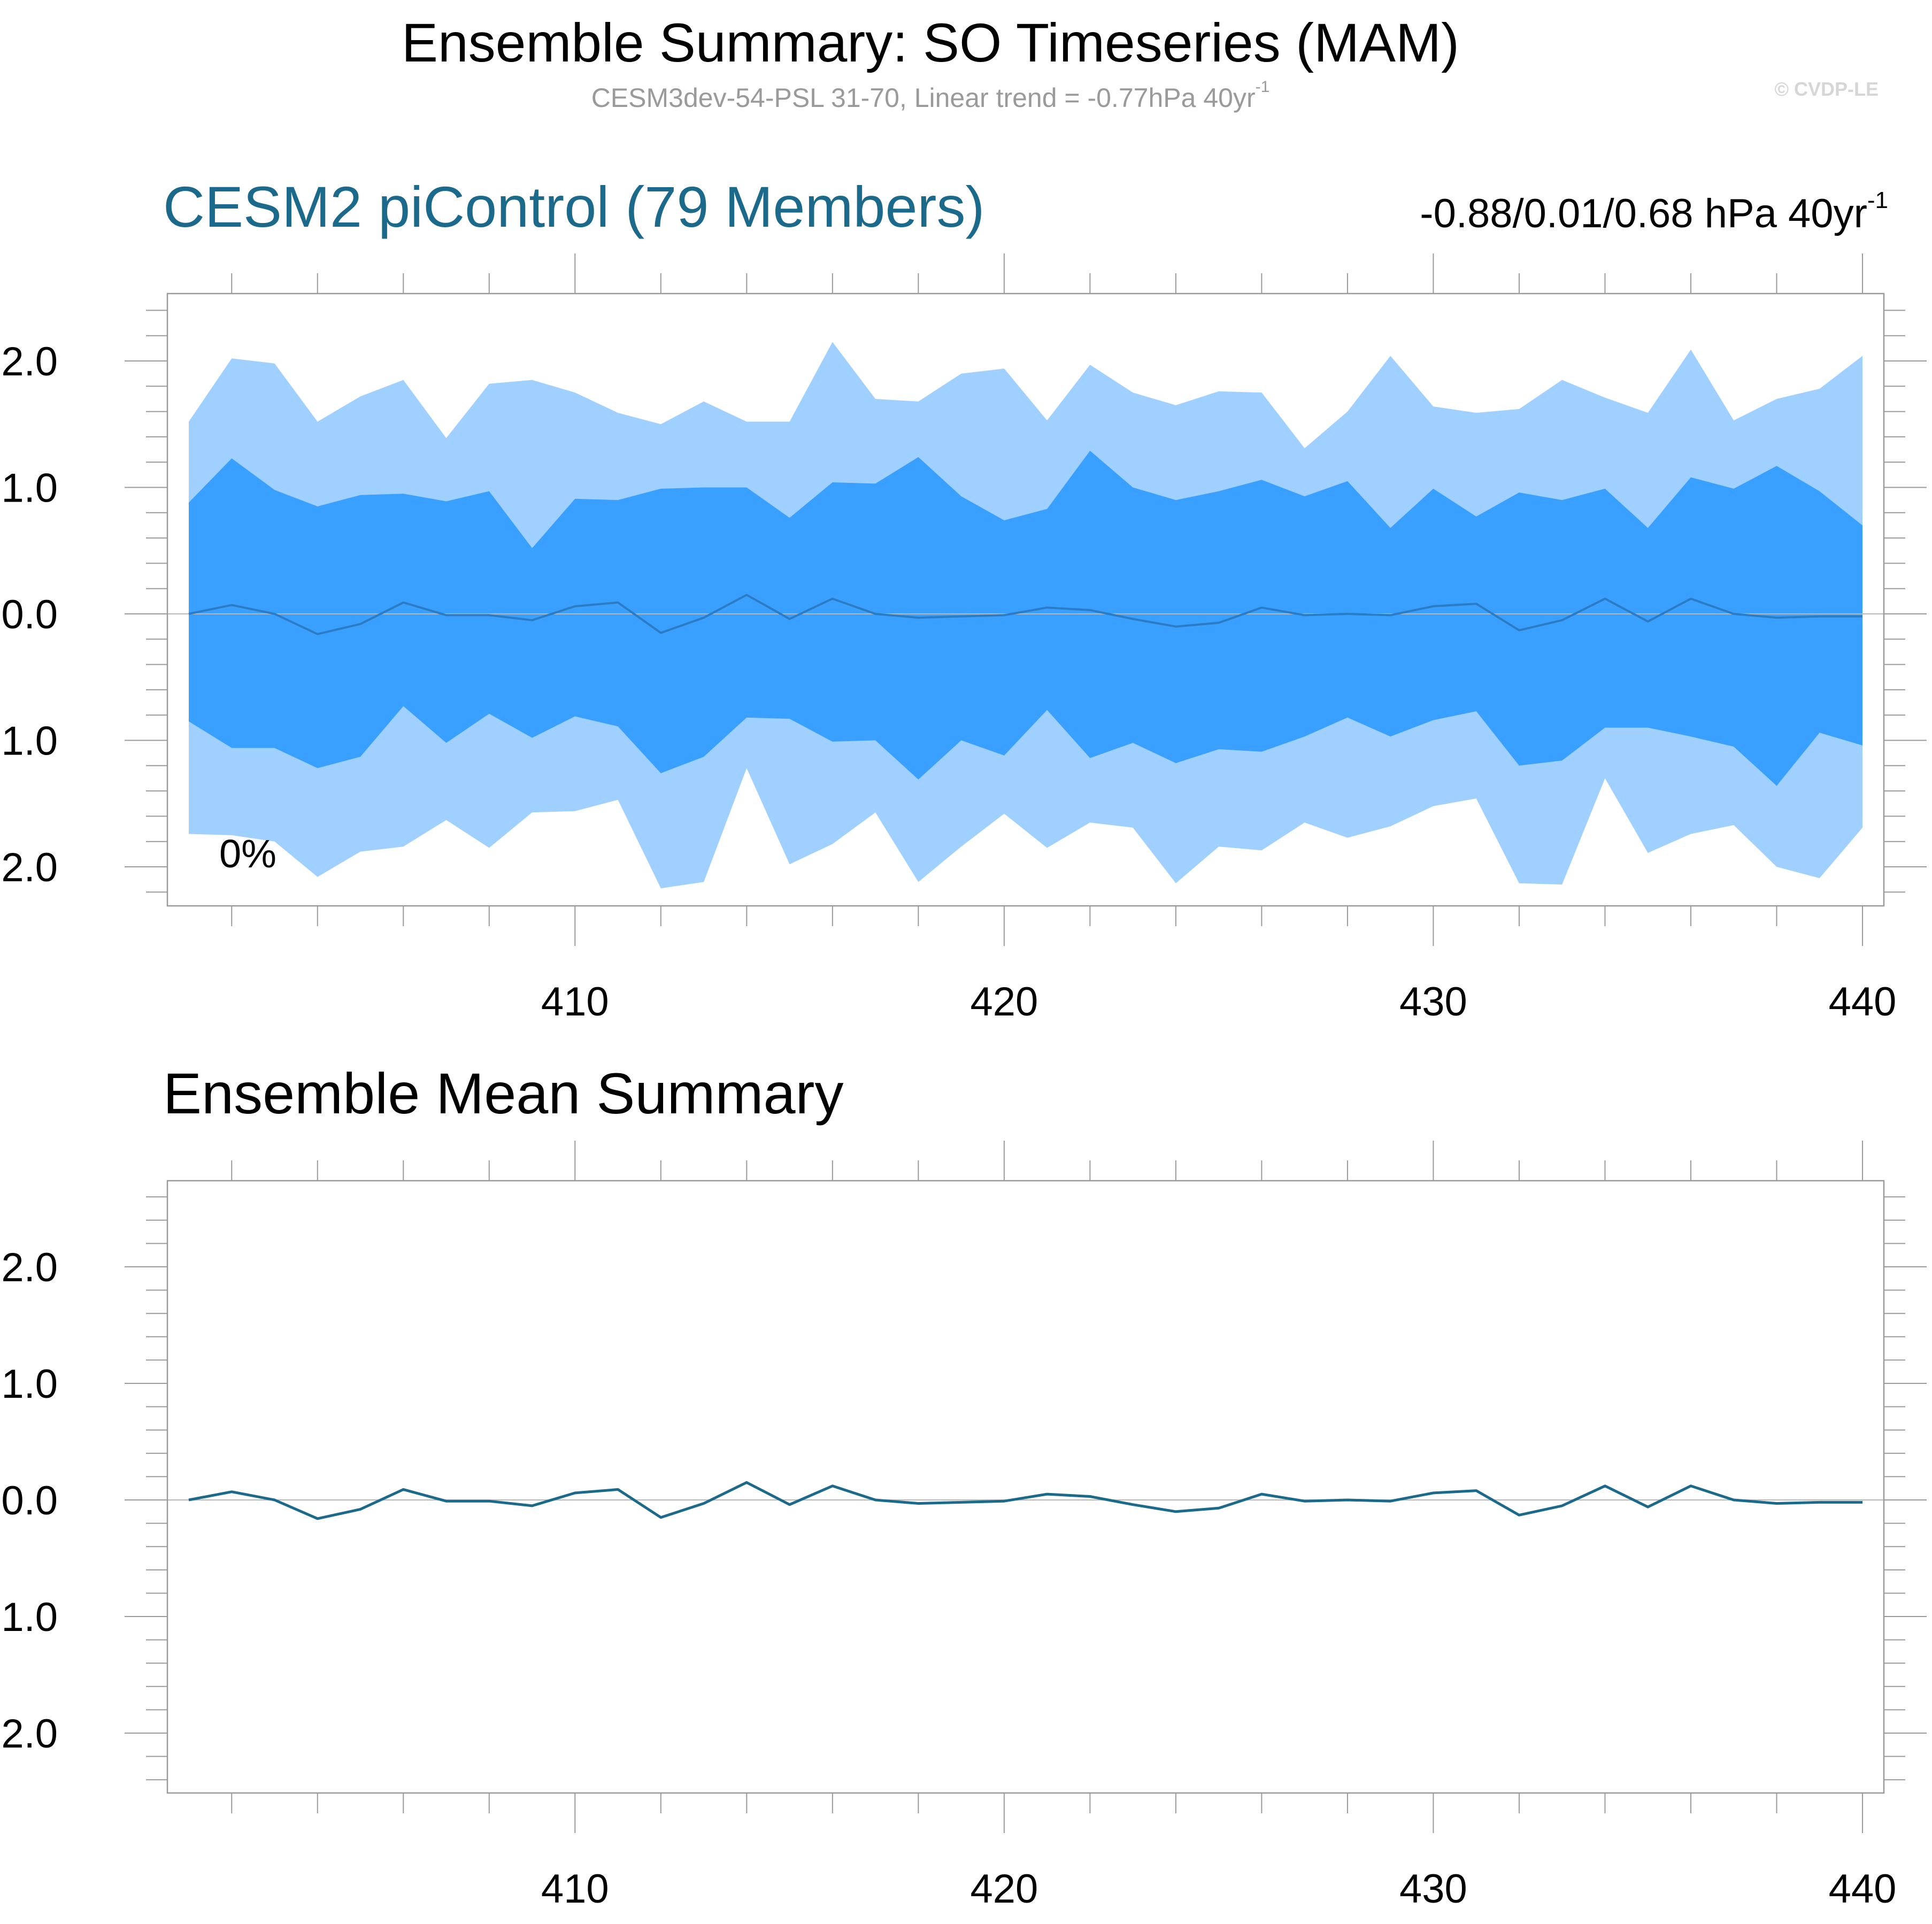  What do you see at coordinates (1878, 200) in the screenshot?
I see `stats-superscript: -1` at bounding box center [1878, 200].